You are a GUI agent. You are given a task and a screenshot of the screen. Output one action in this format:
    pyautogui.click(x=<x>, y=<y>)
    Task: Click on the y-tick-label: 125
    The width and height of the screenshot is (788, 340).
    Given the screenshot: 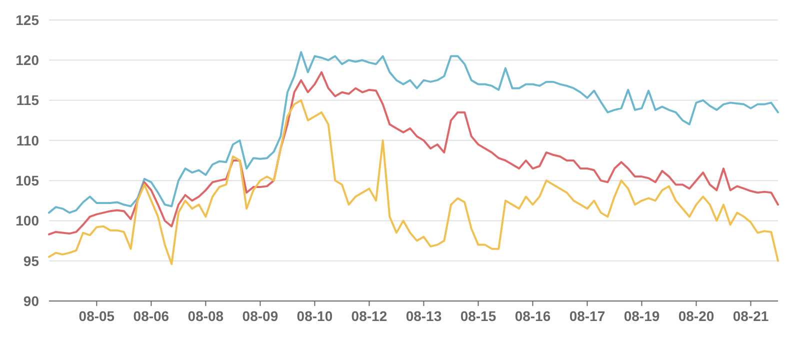 What is the action you would take?
    pyautogui.click(x=28, y=20)
    